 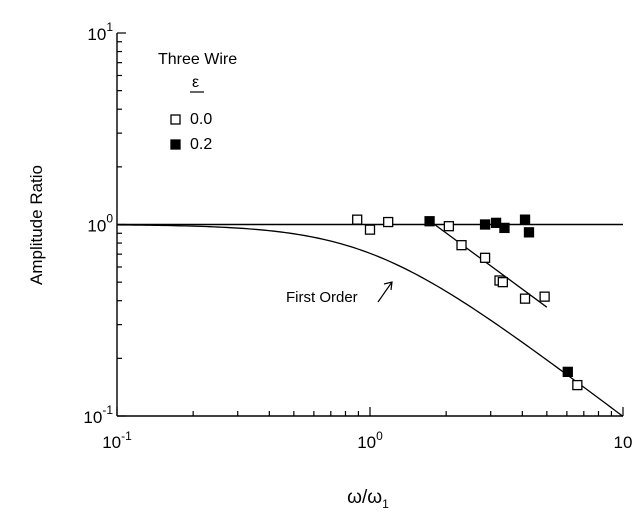 What do you see at coordinates (322, 297) in the screenshot?
I see `annotation-first-order: First Order` at bounding box center [322, 297].